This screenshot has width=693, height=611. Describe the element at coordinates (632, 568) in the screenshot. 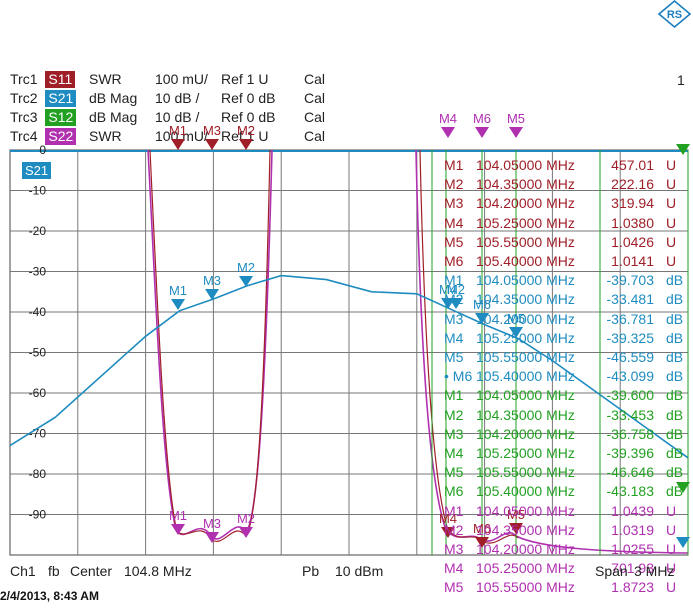

I see `marker-value: 701.93` at that location.